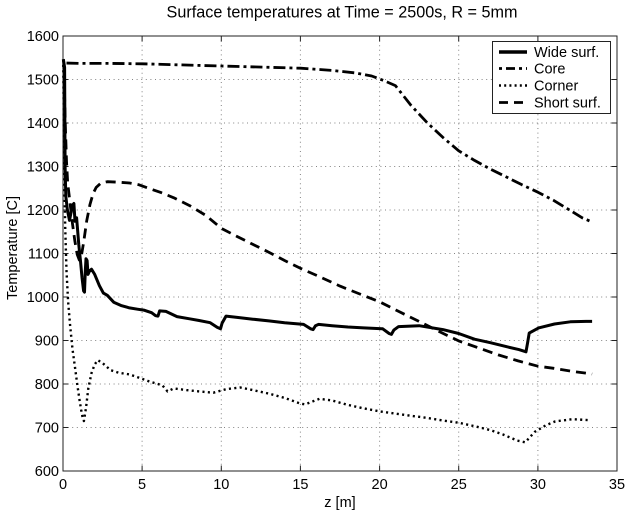 The width and height of the screenshot is (630, 512). Describe the element at coordinates (617, 485) in the screenshot. I see `svg-text: 35` at that location.